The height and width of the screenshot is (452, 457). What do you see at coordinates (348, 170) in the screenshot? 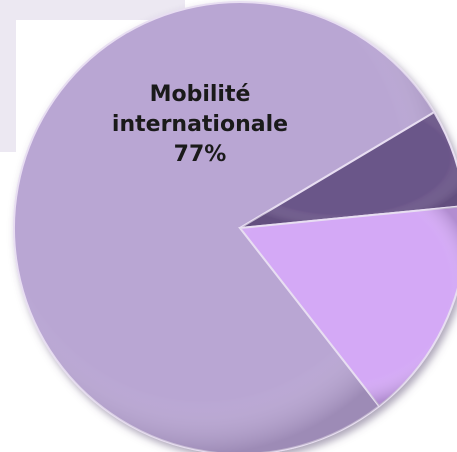
I see `slice-shading` at bounding box center [348, 170].